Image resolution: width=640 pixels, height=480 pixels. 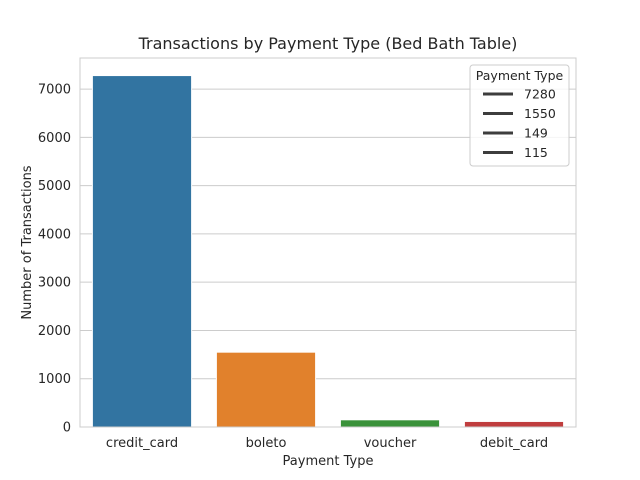 I want to click on legend-title: Payment Type, so click(x=520, y=75).